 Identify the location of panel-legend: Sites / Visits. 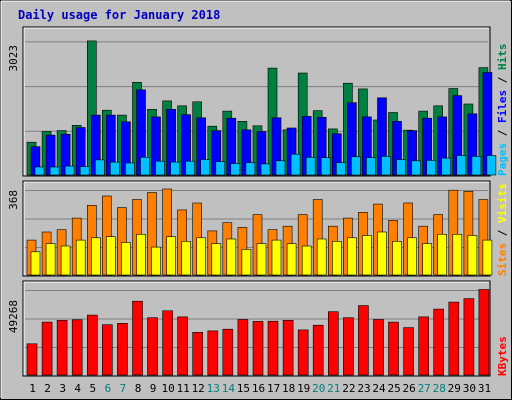
(502, 229).